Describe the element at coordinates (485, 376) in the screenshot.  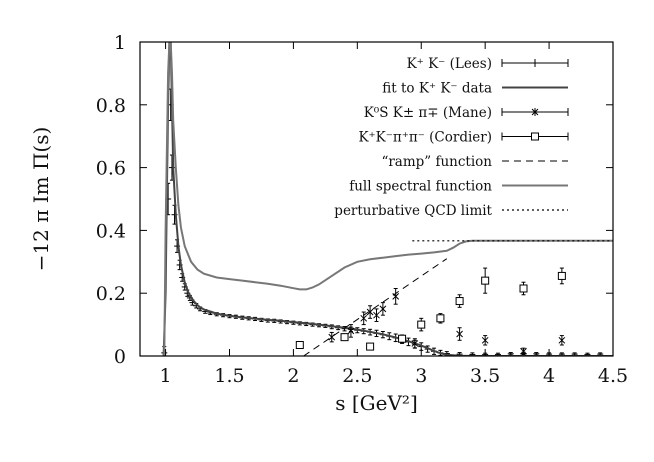
I see `x-tick-label: 3.5` at that location.